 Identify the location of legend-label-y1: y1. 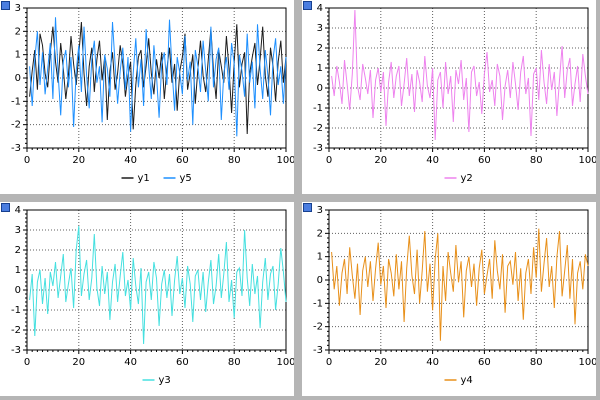
(144, 178).